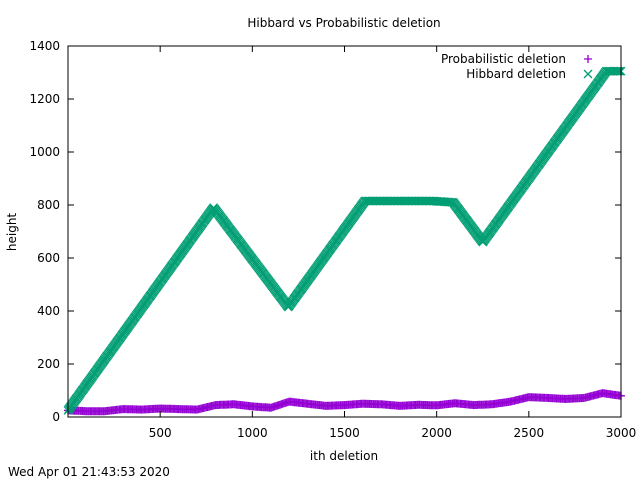  Describe the element at coordinates (344, 402) in the screenshot. I see `series-probabilistic` at that location.